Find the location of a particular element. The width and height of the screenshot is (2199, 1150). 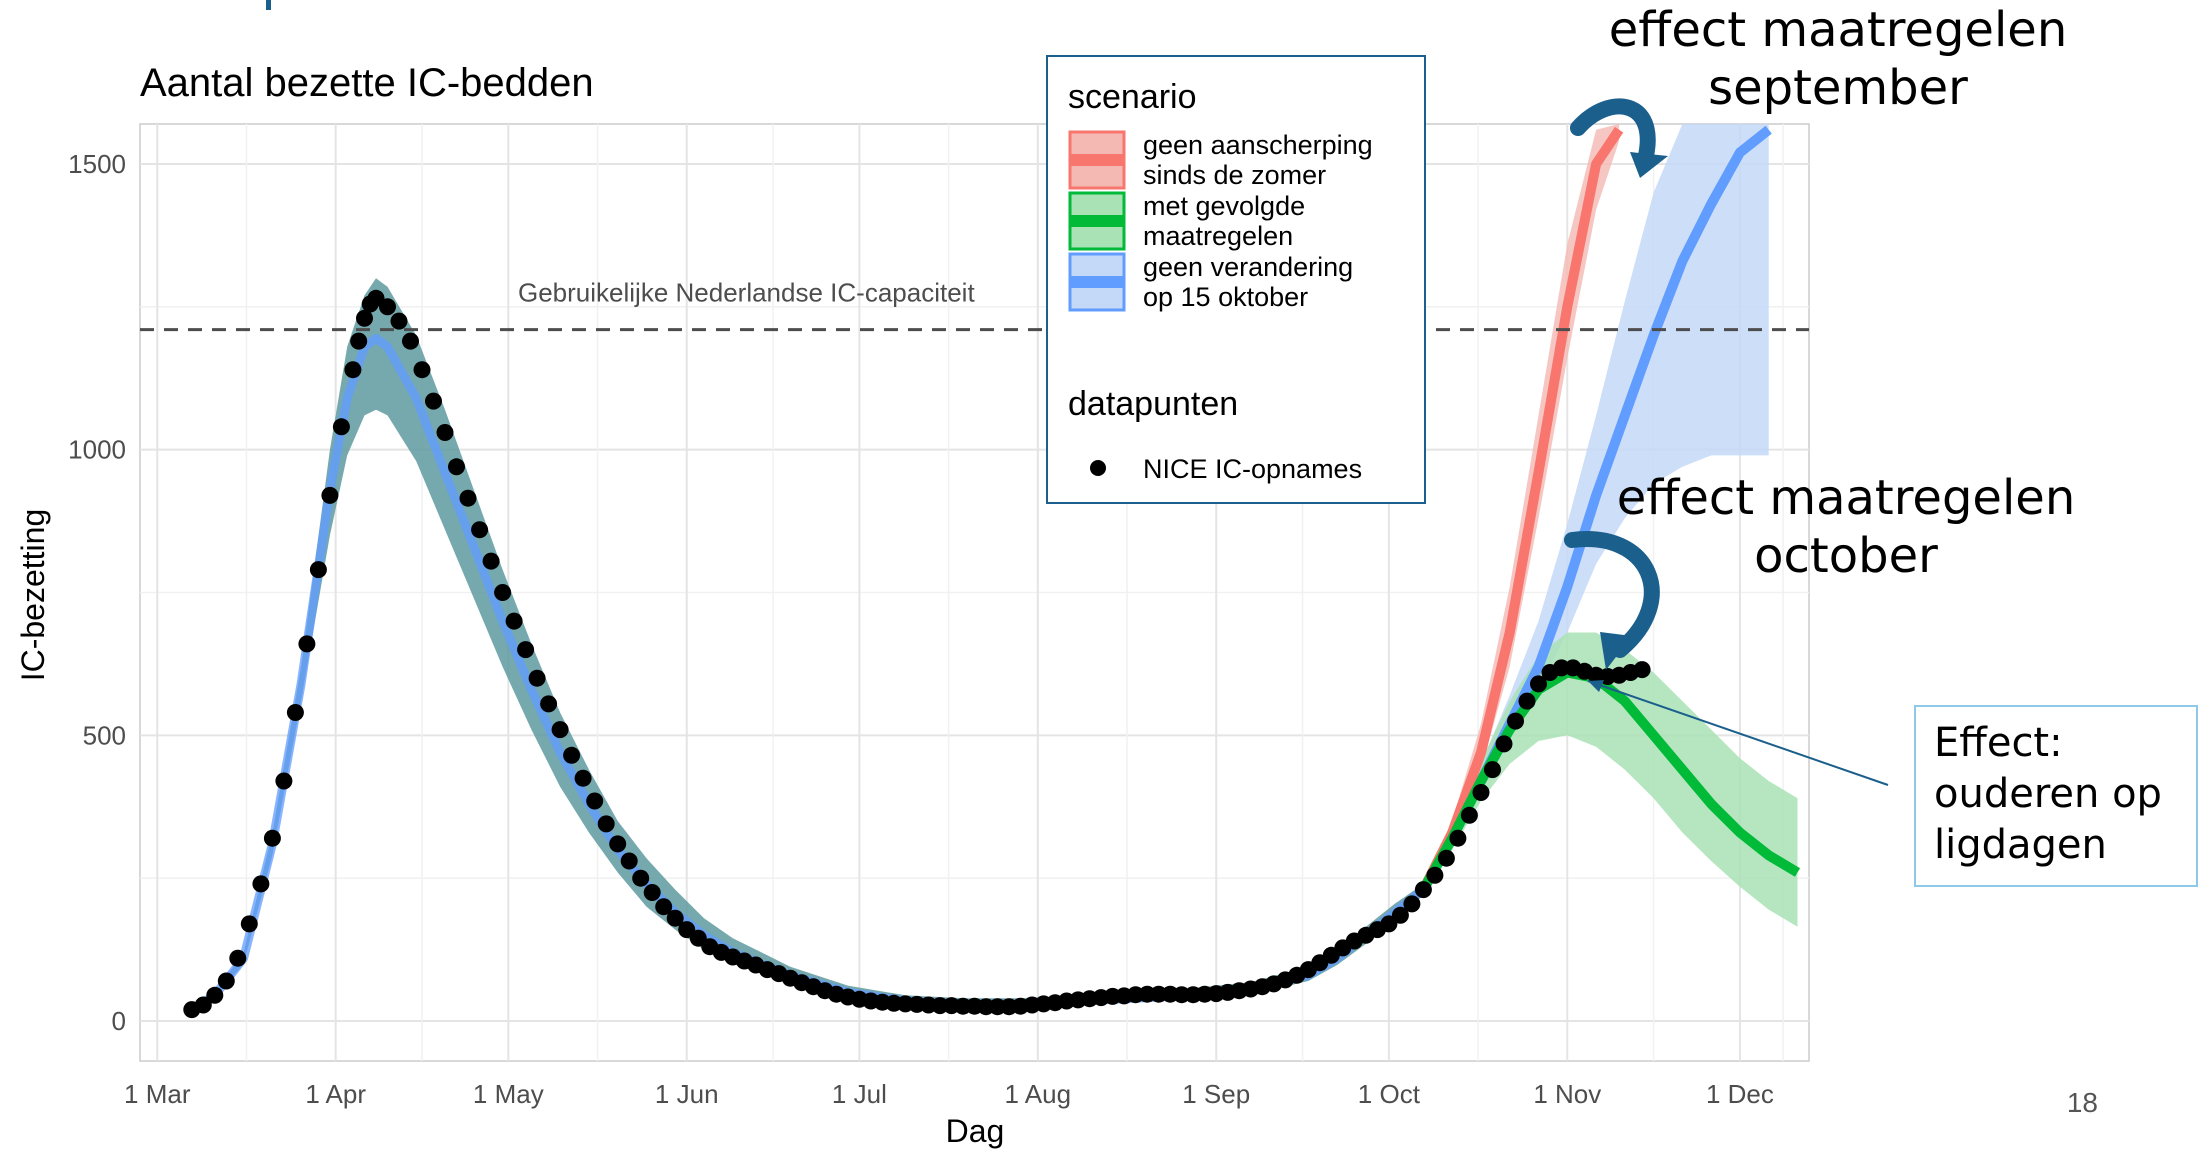

capacity-label: Gebruikelijke Nederlandse IC-capaciteit is located at coordinates (746, 293).